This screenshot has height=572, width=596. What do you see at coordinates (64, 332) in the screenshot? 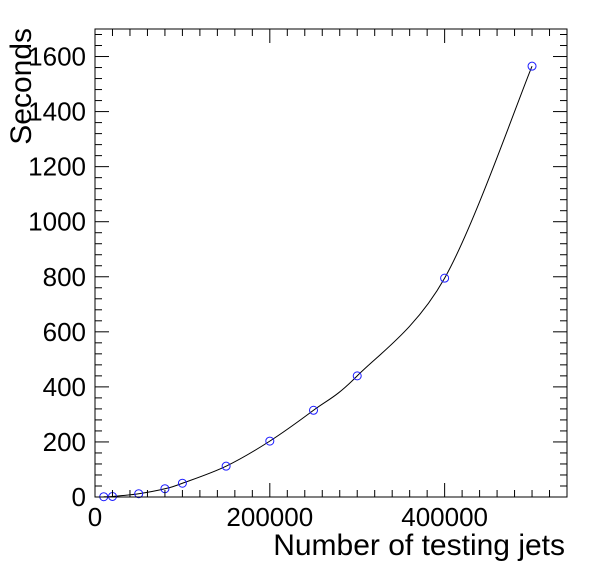
I see `y-tick-label: 600` at bounding box center [64, 332].